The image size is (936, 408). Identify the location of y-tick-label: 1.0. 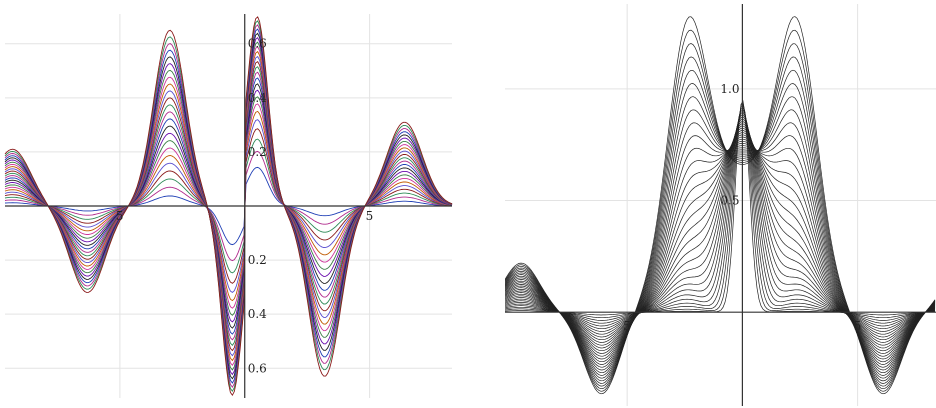
(729, 89).